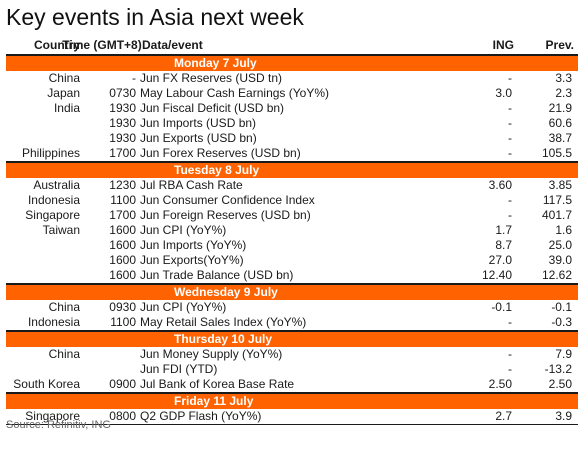 The height and width of the screenshot is (450, 586). Describe the element at coordinates (66, 108) in the screenshot. I see `cell-country: India` at that location.